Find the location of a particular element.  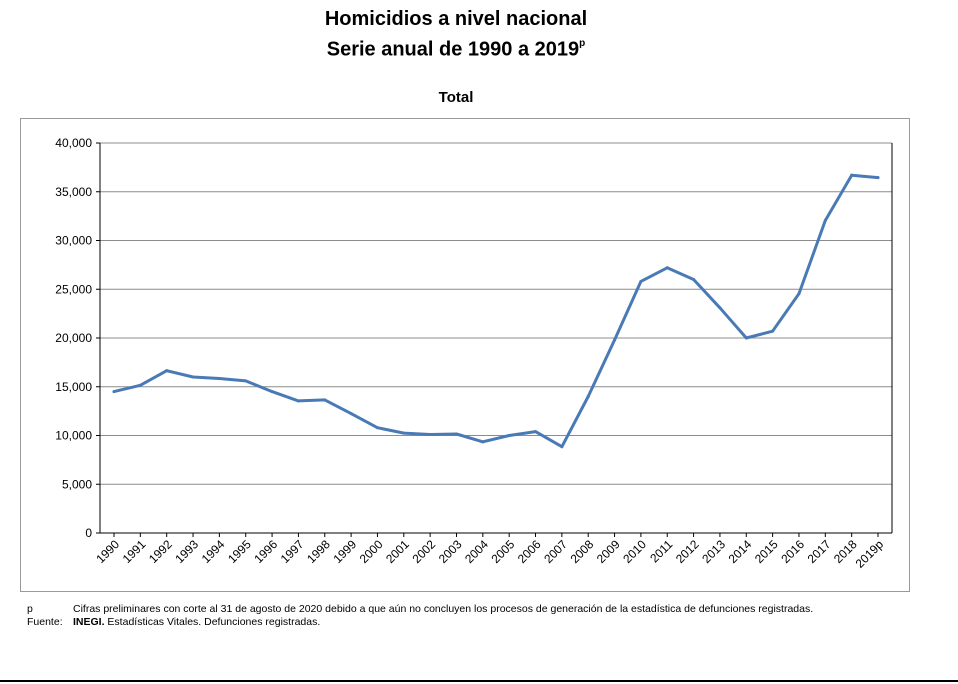

x-tick-label: 2012 is located at coordinates (687, 551).